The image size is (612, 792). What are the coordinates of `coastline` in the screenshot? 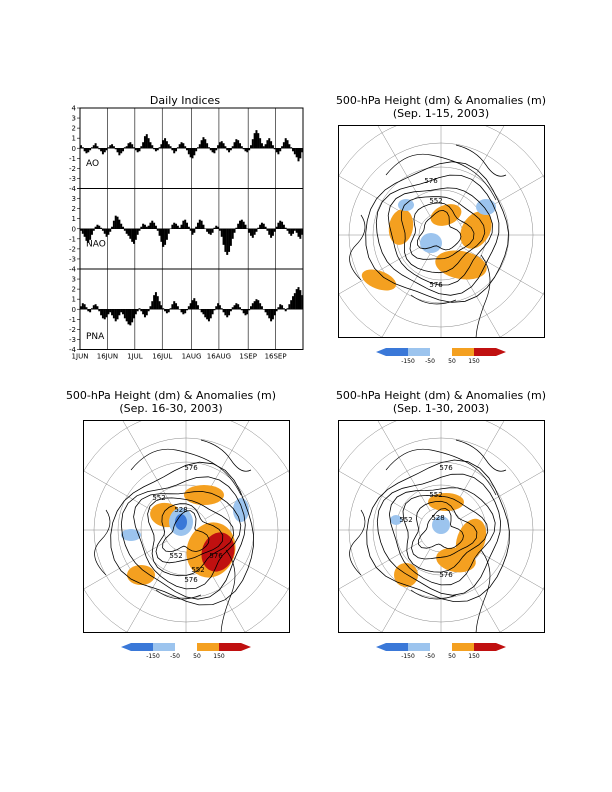 It's located at (102, 542).